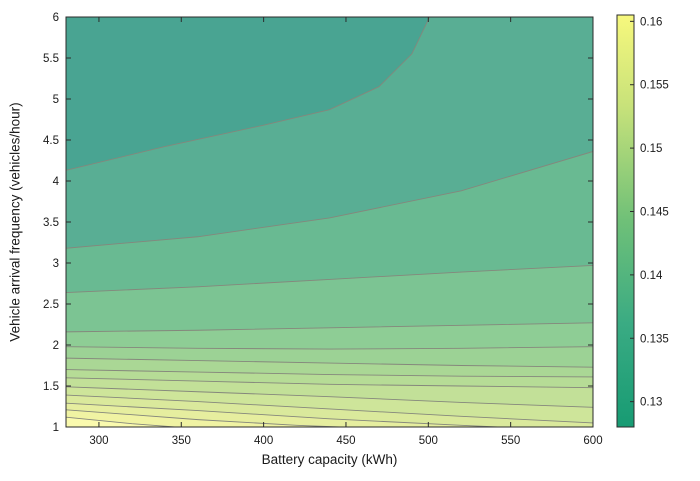  Describe the element at coordinates (56, 428) in the screenshot. I see `y-tick-label: 1` at that location.